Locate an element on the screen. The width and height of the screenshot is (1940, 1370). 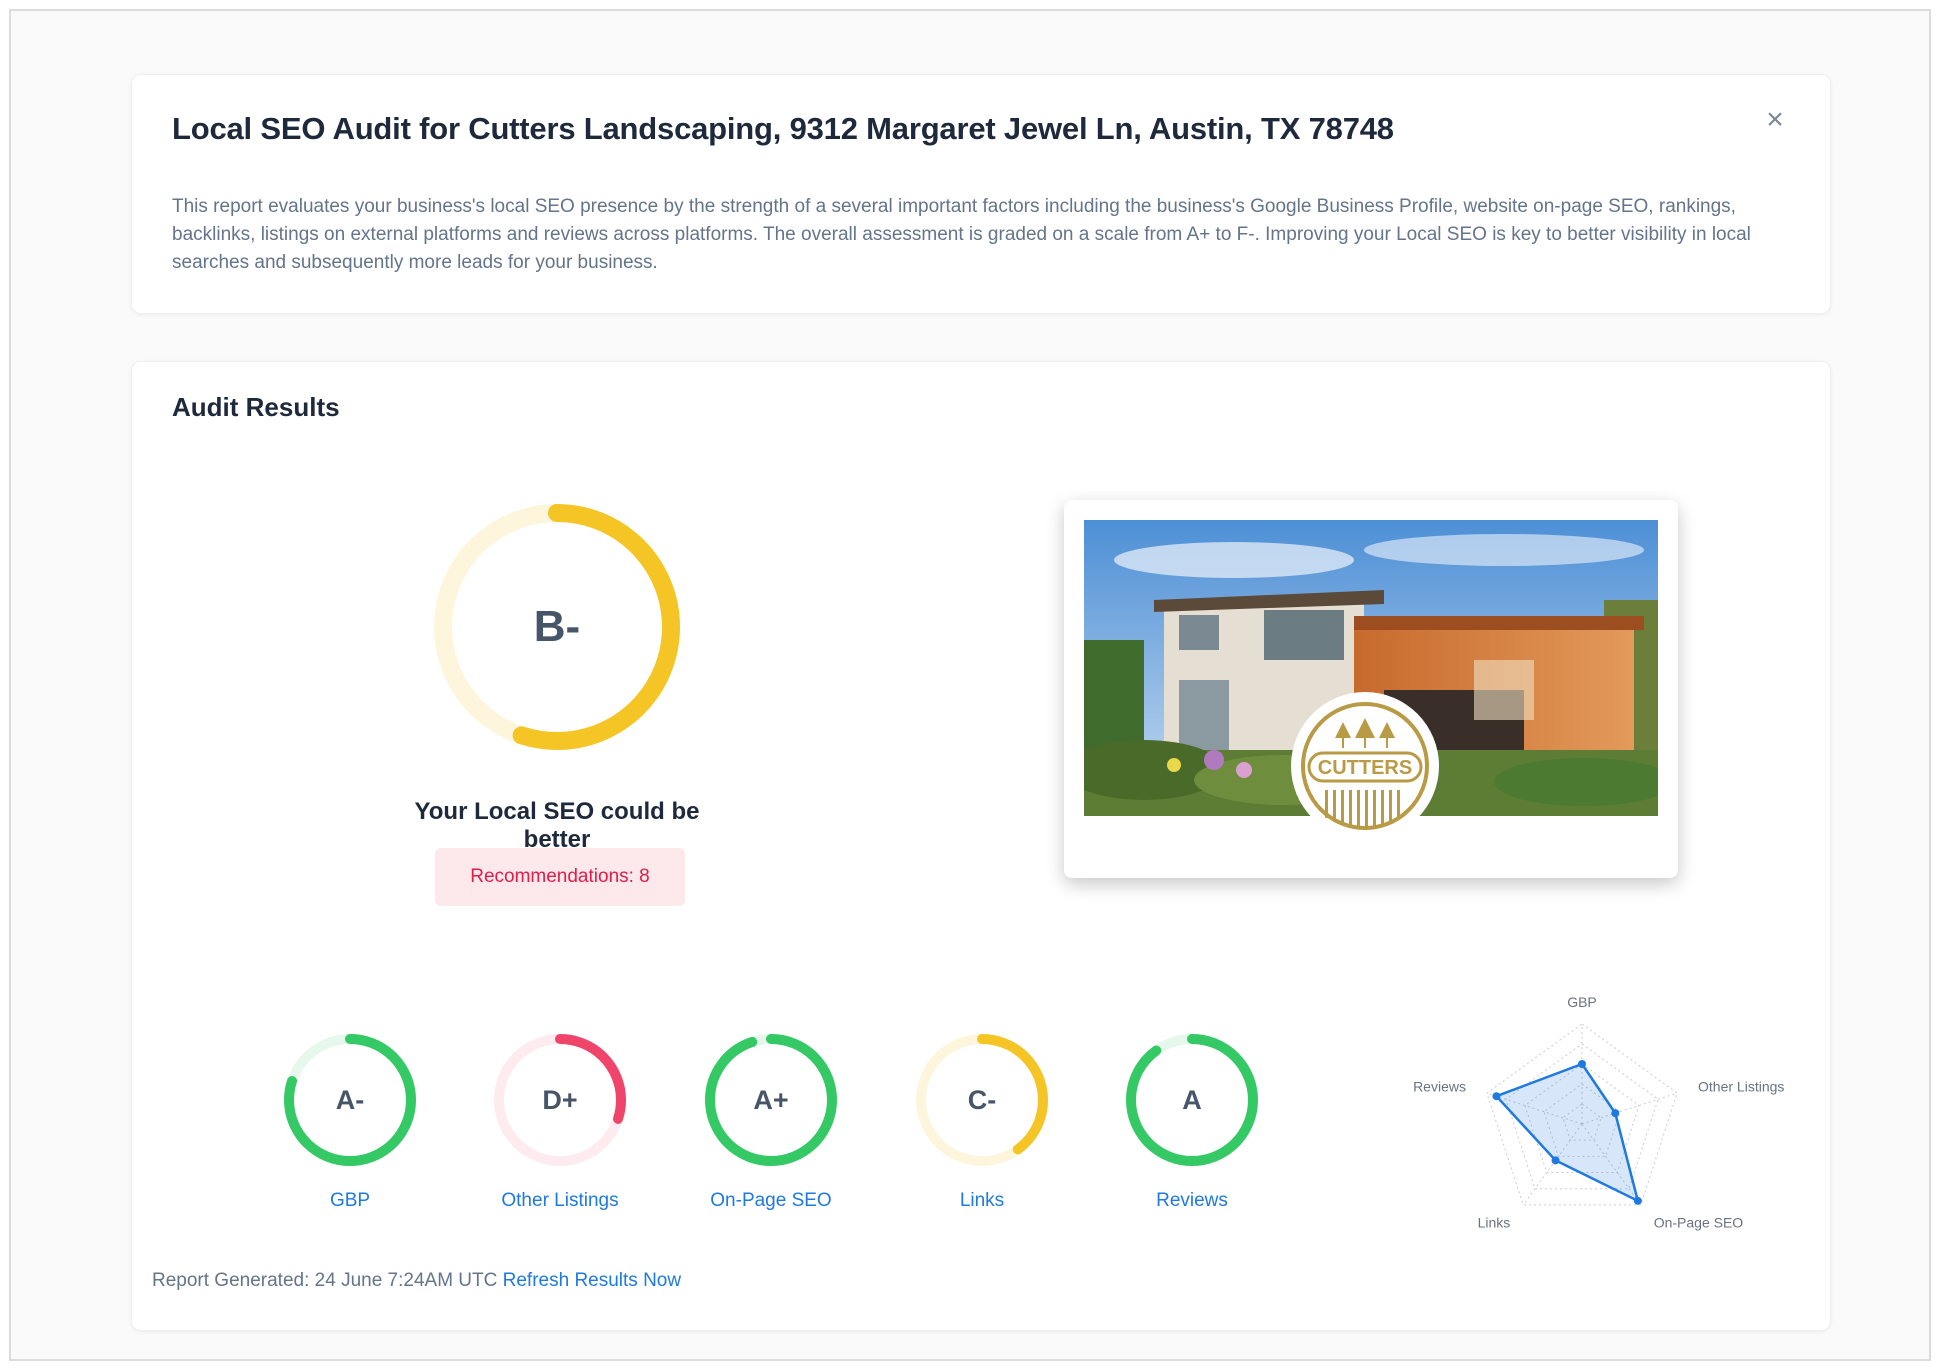
radar-axis-label: GBP is located at coordinates (1582, 1002).